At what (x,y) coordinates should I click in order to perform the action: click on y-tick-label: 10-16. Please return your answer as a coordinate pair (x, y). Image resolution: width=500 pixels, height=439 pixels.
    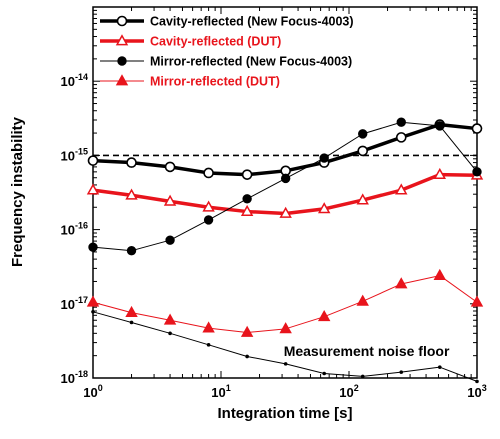
    Looking at the image, I should click on (74, 229).